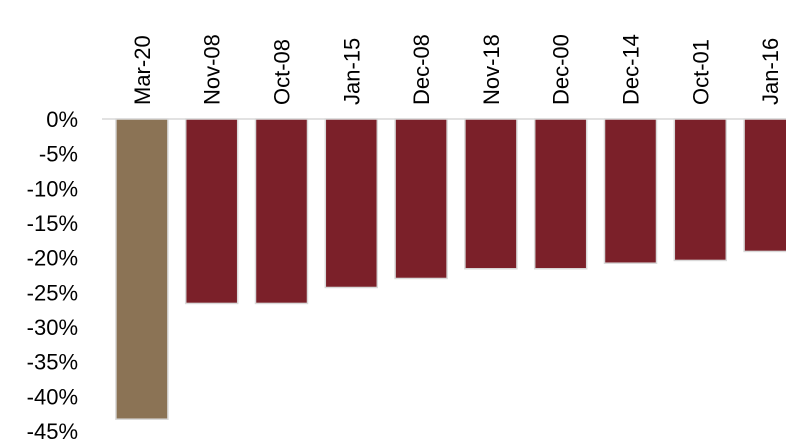 This screenshot has height=442, width=786. I want to click on y-tick-label: -15%, so click(52, 223).